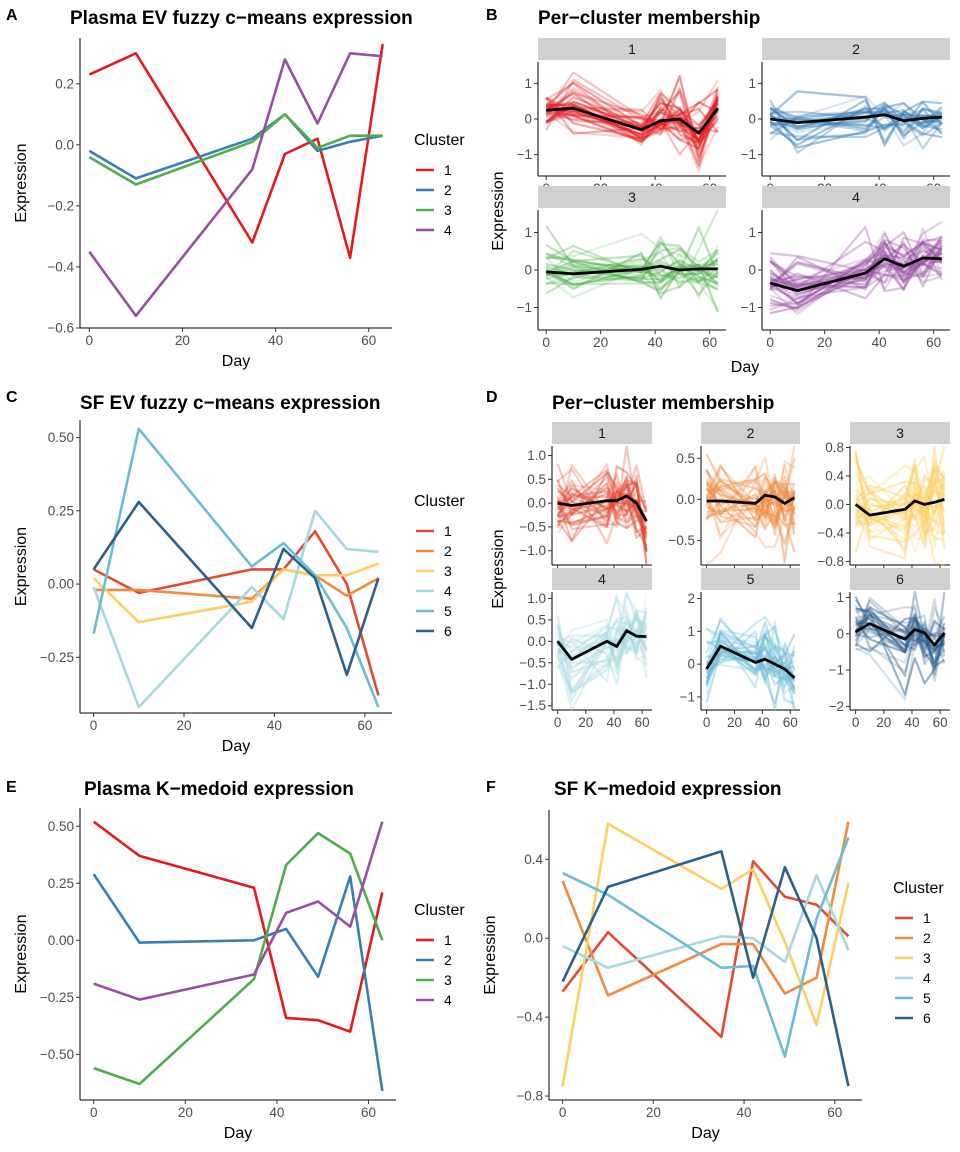  What do you see at coordinates (834, 475) in the screenshot?
I see `panel-d-facet-3-y-tick-label: 0.4` at bounding box center [834, 475].